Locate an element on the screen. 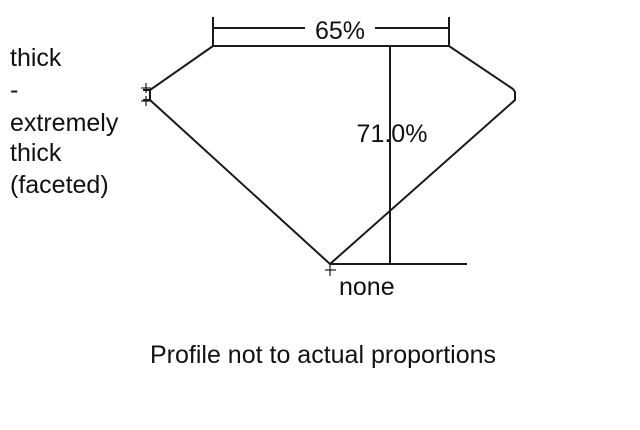  caption: Profile not to actual proportions is located at coordinates (323, 355).